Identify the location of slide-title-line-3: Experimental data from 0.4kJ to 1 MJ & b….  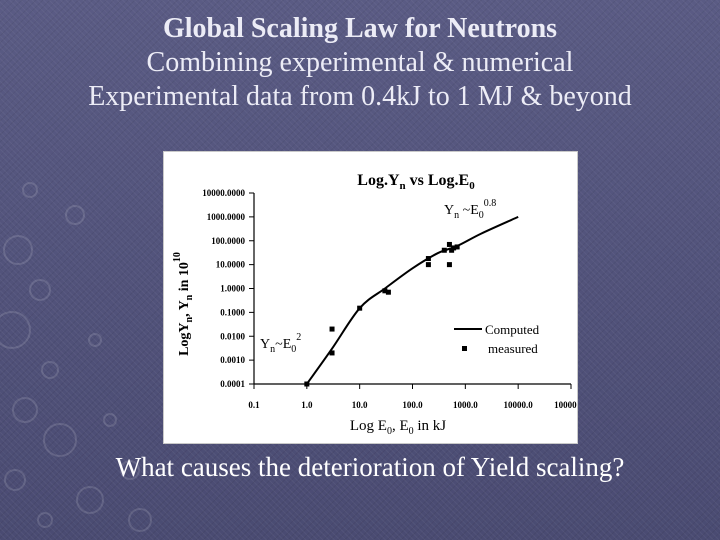
(360, 96).